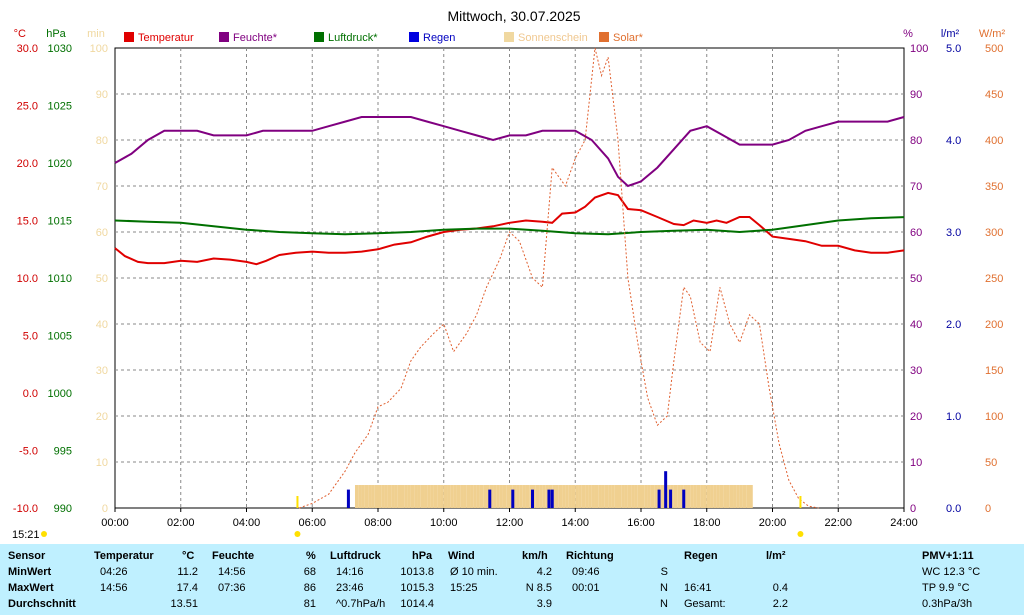 This screenshot has height=615, width=1024. I want to click on humidity-tick-label: 60, so click(916, 233).